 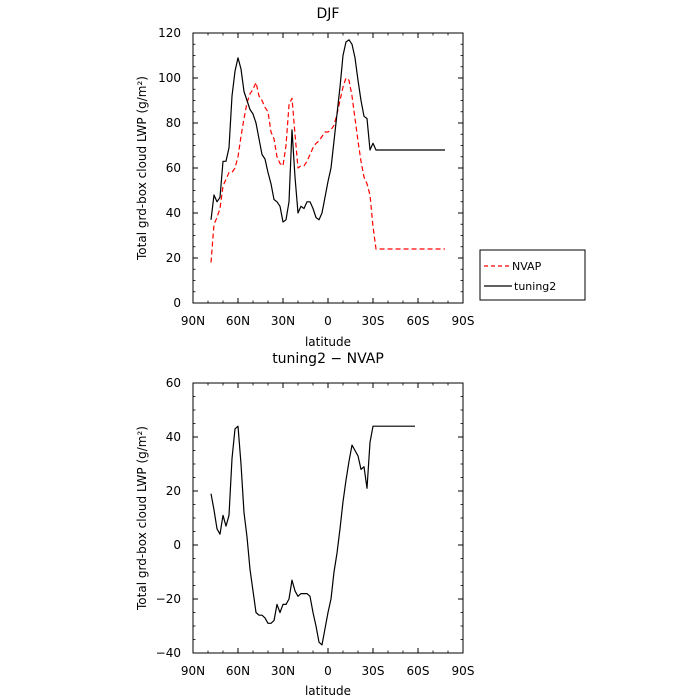 I want to click on y-tick-label: 120, so click(x=169, y=33).